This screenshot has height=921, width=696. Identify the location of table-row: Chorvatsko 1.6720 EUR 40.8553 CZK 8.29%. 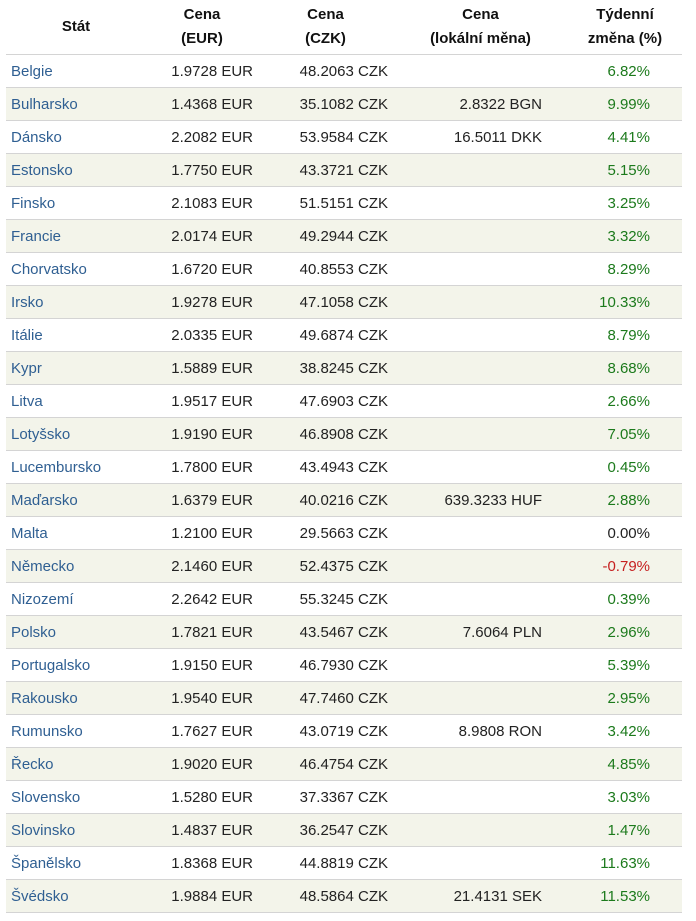
(344, 269).